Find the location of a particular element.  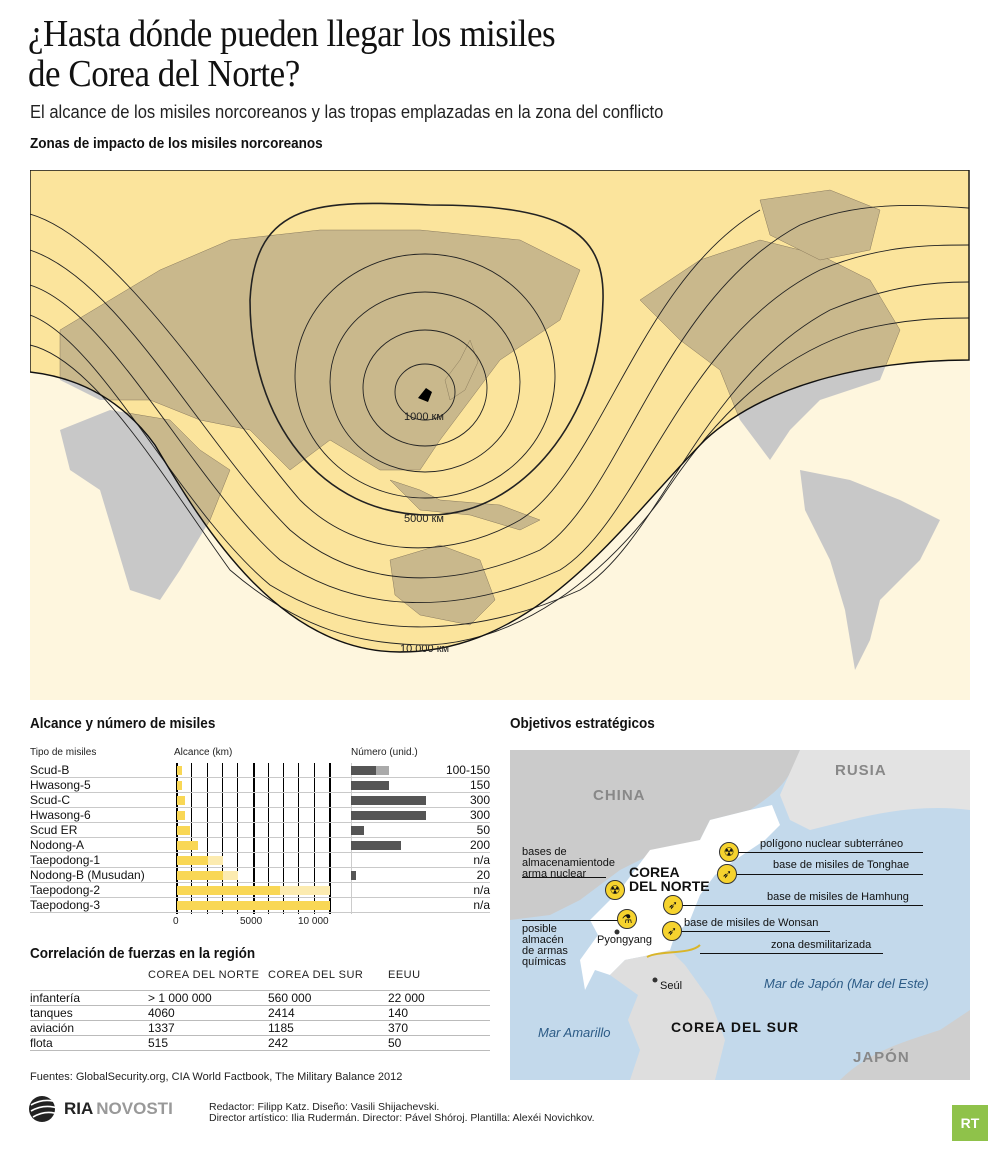

missile-row: Nodong-B (Musudan) 20 is located at coordinates (260, 875).